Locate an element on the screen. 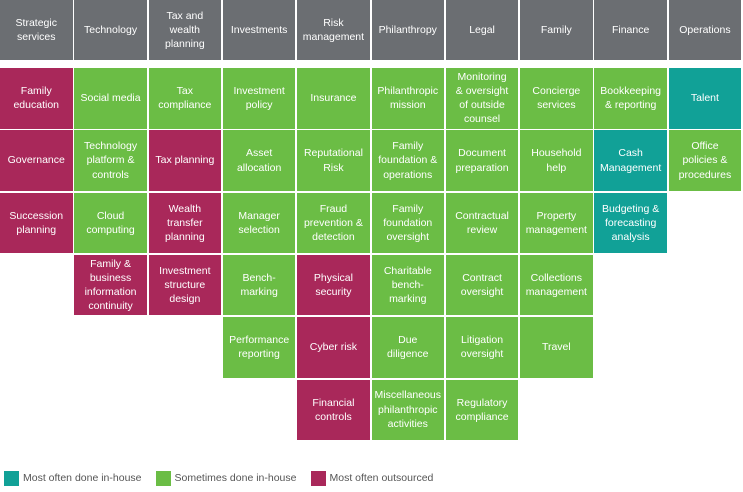 Image resolution: width=743 pixels, height=492 pixels. legend-label-sometimes: Sometimes done in-house is located at coordinates (235, 478).